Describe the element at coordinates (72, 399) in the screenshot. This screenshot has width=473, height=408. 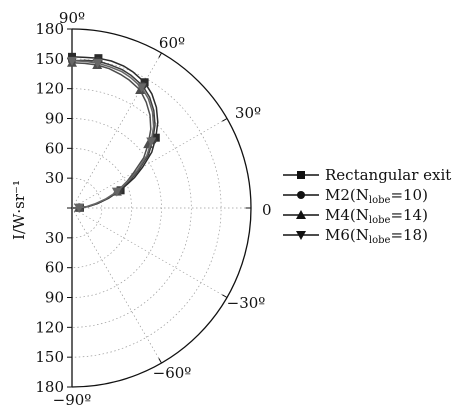
I see `angle-tick-label: −90º` at that location.